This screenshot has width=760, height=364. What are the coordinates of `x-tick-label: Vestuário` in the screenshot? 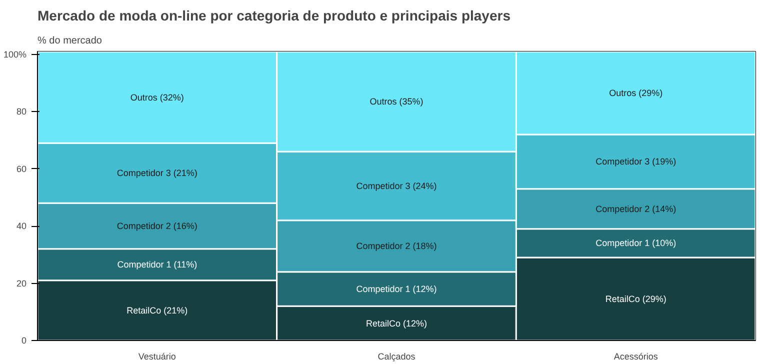 It's located at (157, 357).